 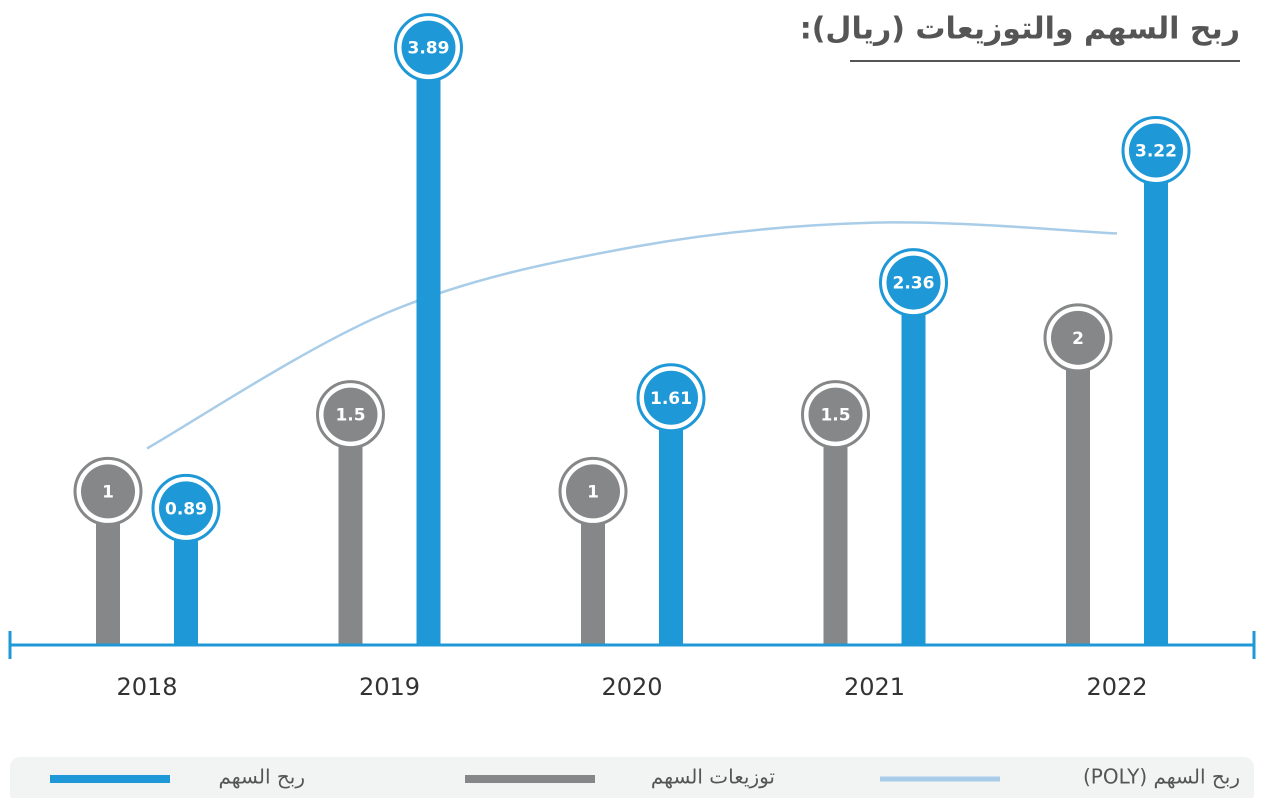 What do you see at coordinates (874, 687) in the screenshot?
I see `x-tick-label: 2021` at bounding box center [874, 687].